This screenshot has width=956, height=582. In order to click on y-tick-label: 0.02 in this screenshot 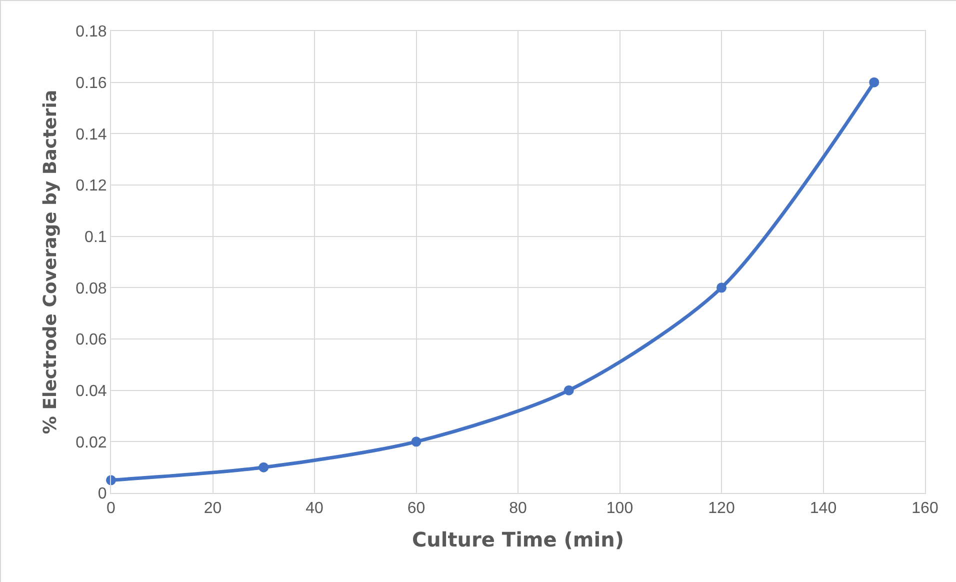, I will do `click(91, 443)`.